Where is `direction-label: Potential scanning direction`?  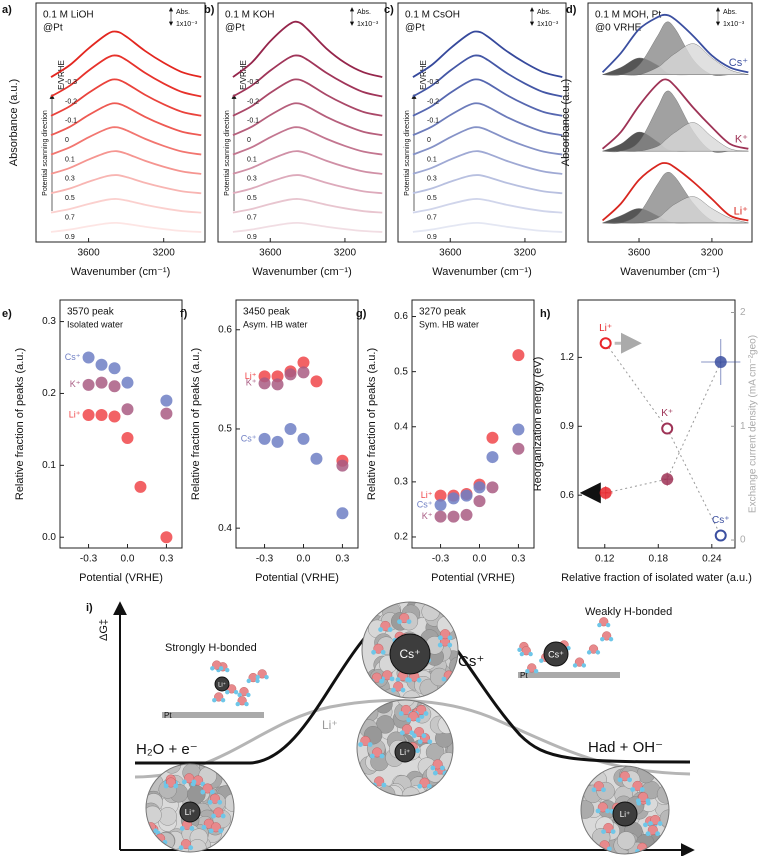
direction-label: Potential scanning direction is located at coordinates (407, 153).